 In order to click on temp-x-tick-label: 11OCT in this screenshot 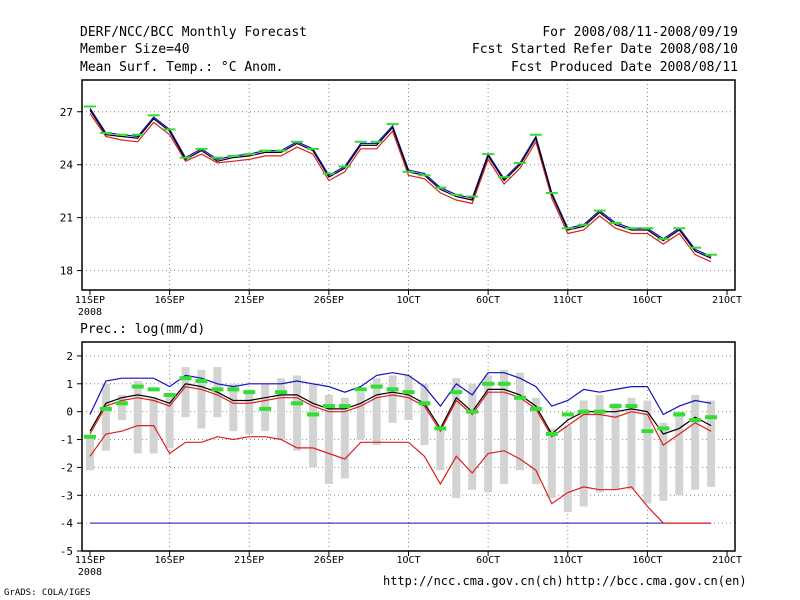, I will do `click(568, 300)`.